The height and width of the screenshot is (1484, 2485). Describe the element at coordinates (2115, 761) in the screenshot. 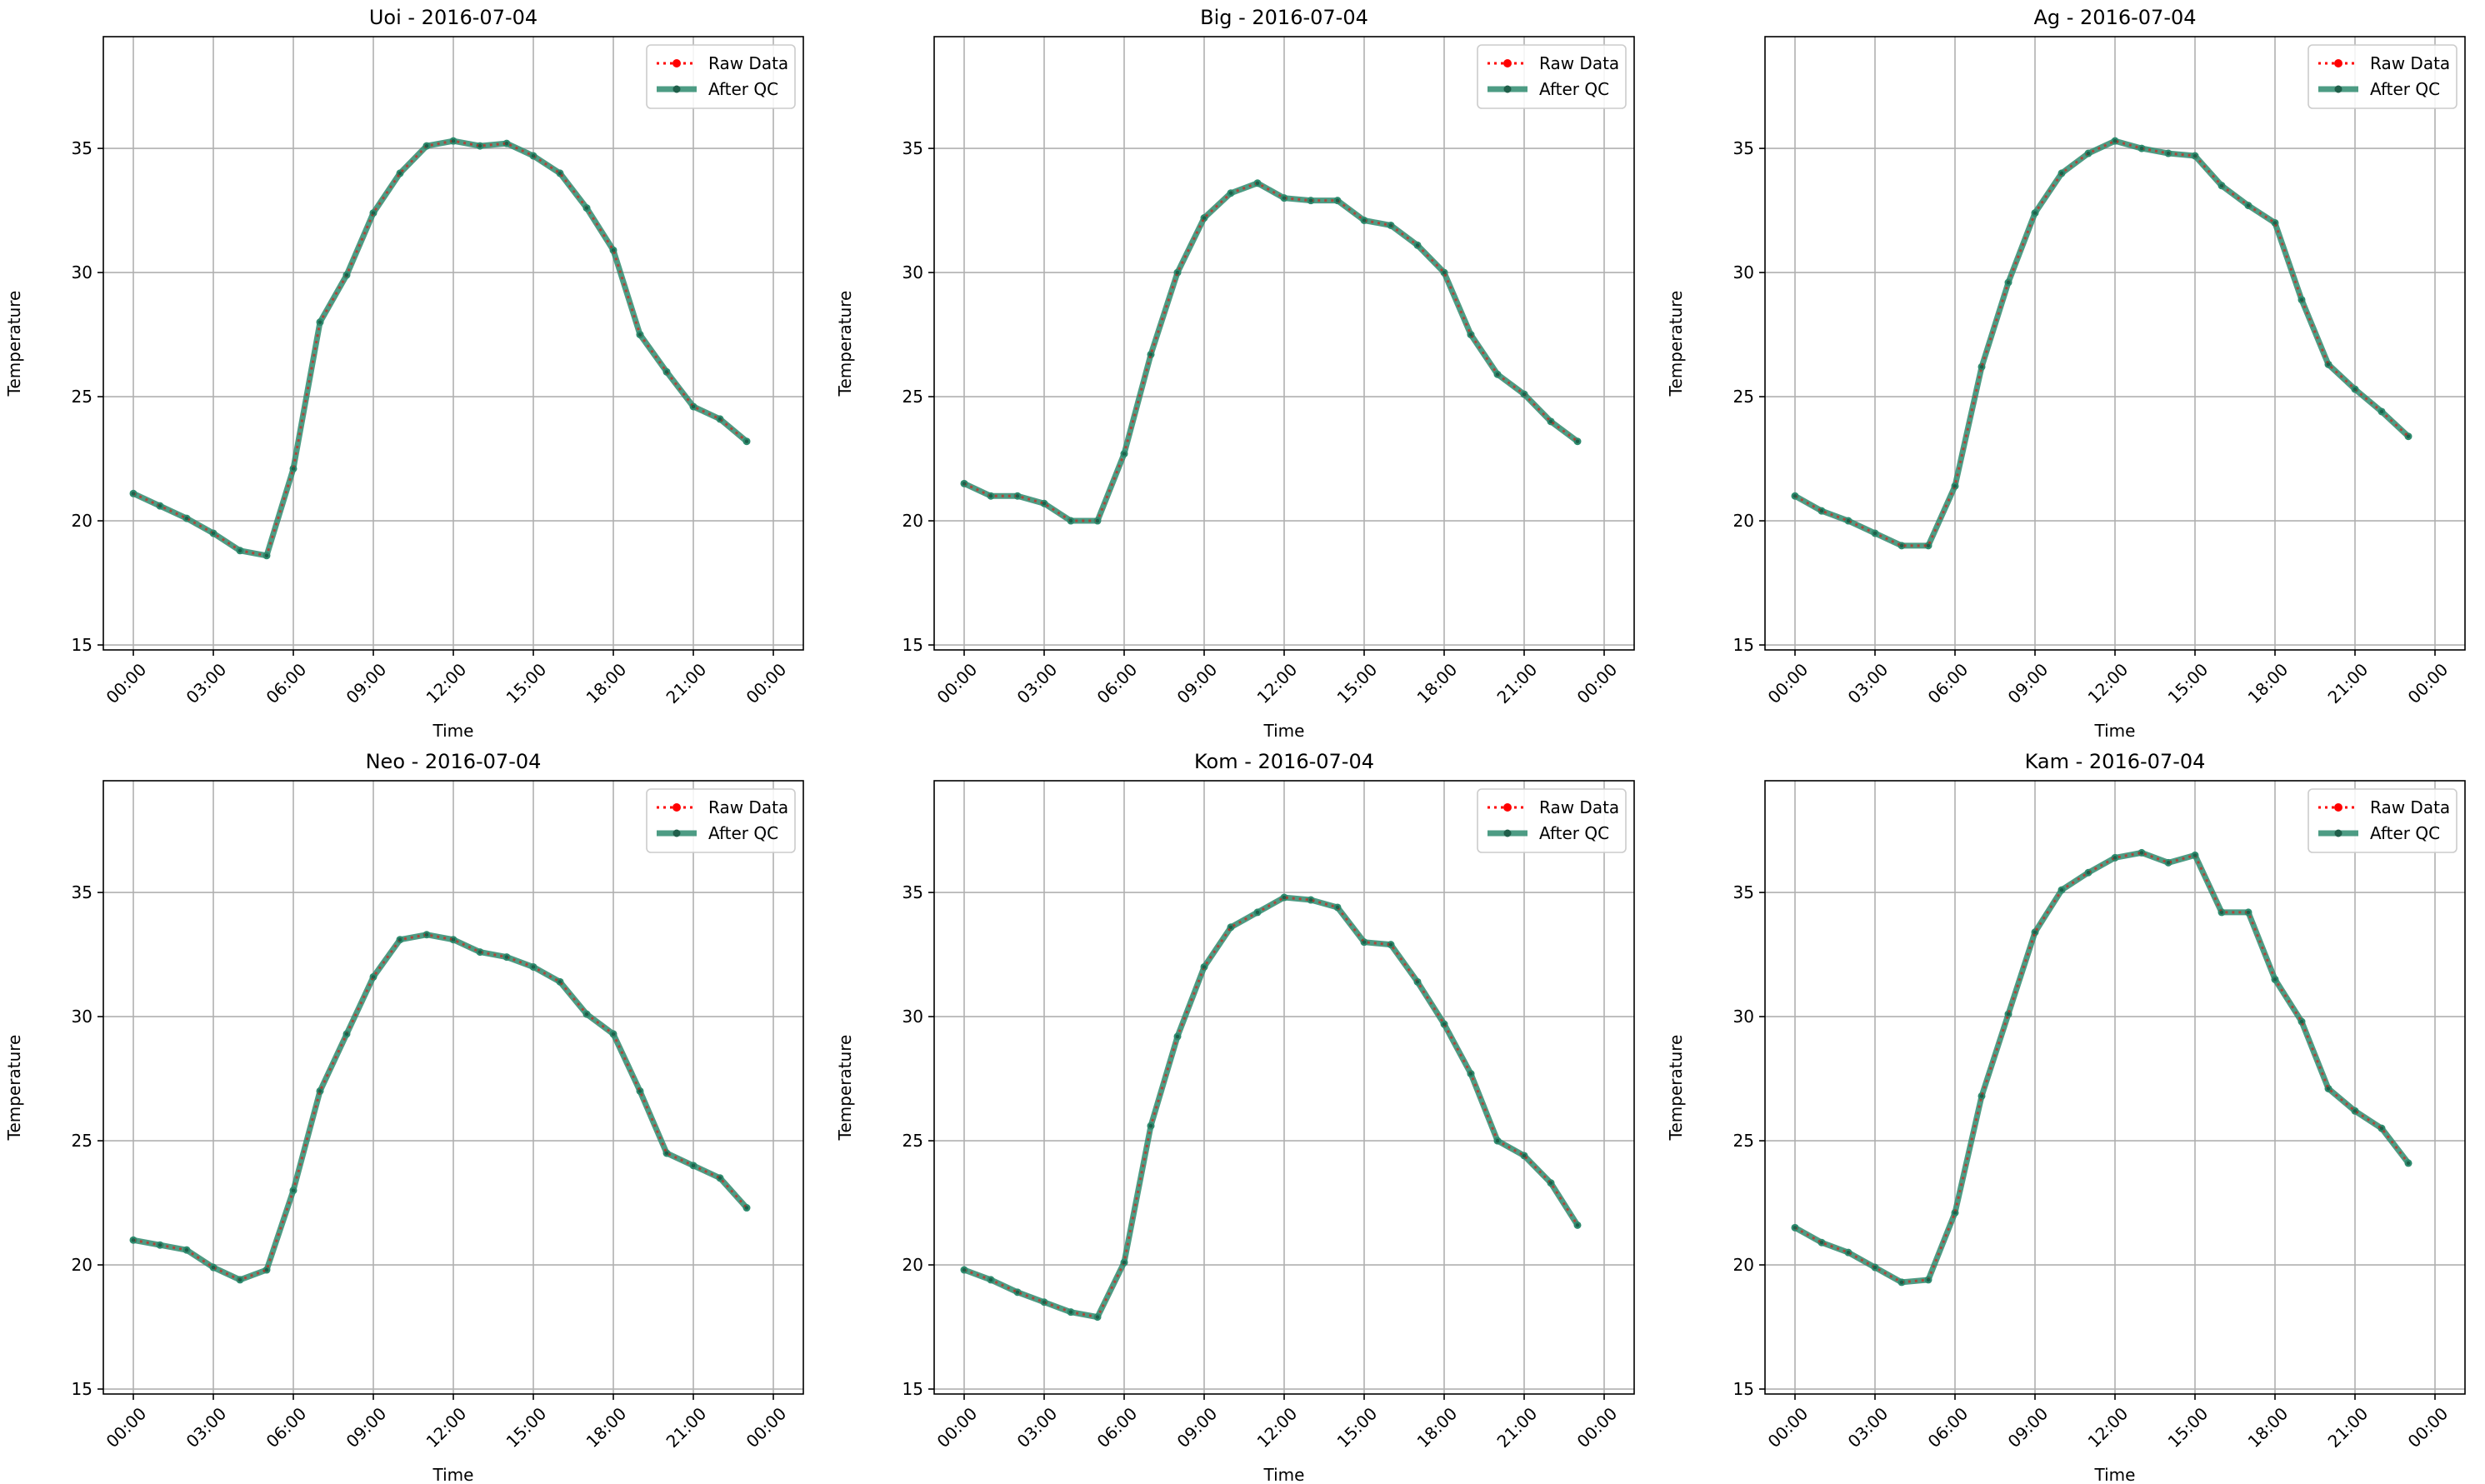

I see `chart-title: Kam - 2016-07-04` at that location.